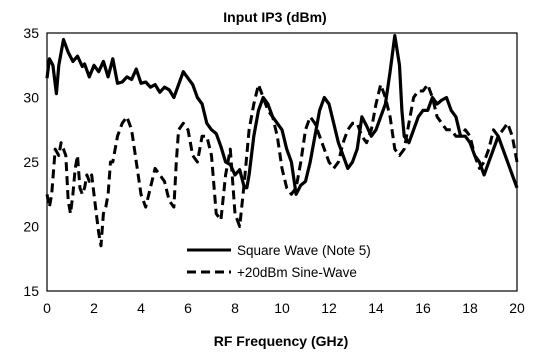  I want to click on x-tick-label-10: 10, so click(282, 308).